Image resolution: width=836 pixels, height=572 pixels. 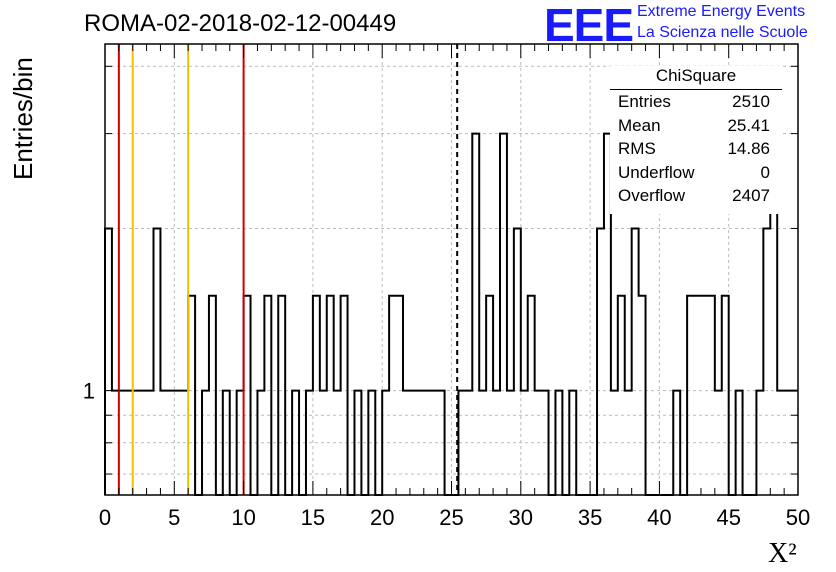 I want to click on stat-label: Overflow, so click(x=652, y=195).